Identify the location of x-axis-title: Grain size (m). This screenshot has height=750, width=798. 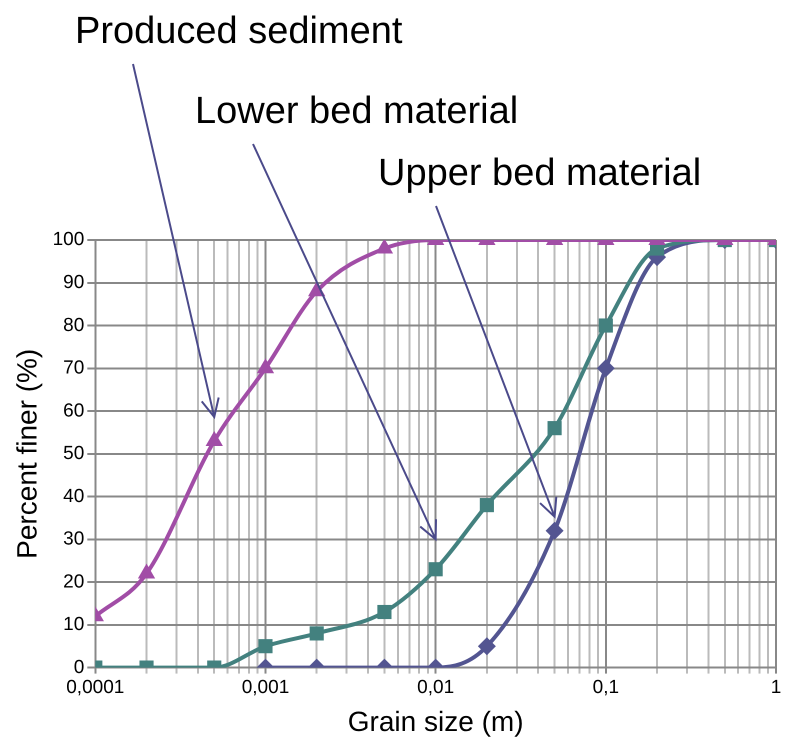
(436, 721).